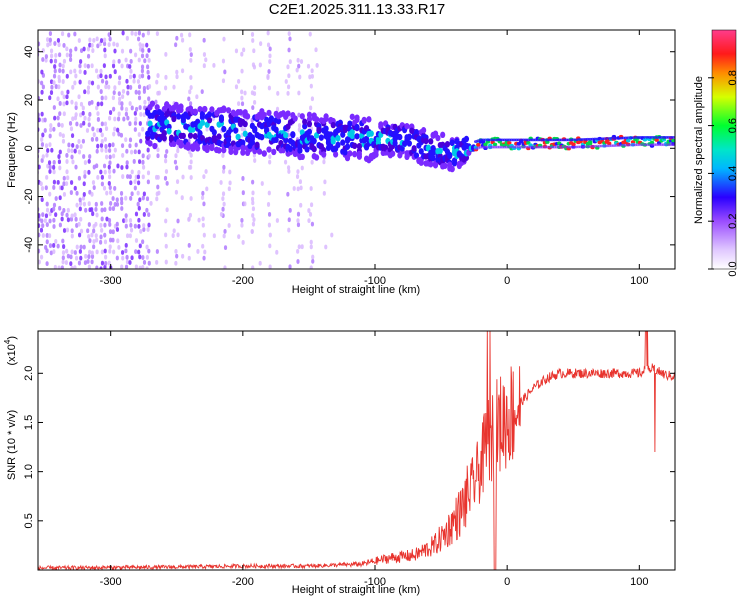 The height and width of the screenshot is (600, 750). Describe the element at coordinates (10, 351) in the screenshot. I see `snr-exponent: (x104)` at that location.